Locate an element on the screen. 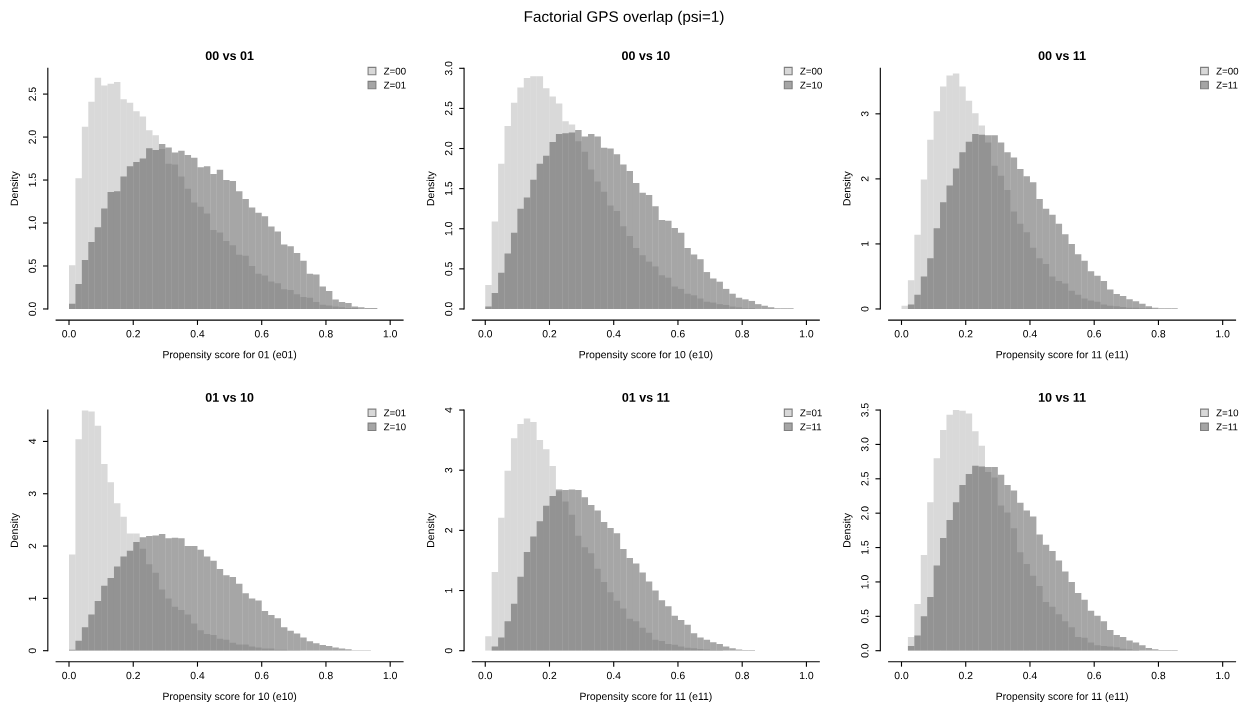 The width and height of the screenshot is (1248, 719). chart-title: 00 vs 01 is located at coordinates (229, 56).